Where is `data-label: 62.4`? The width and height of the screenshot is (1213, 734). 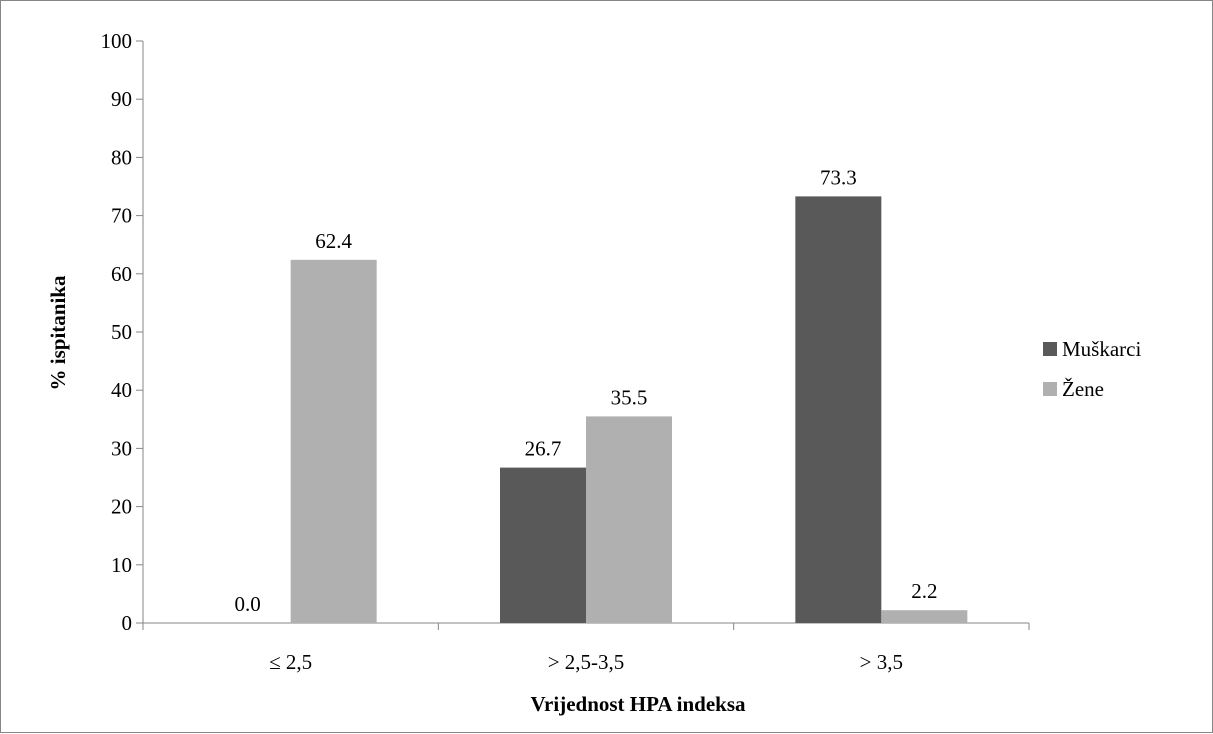 data-label: 62.4 is located at coordinates (333, 241).